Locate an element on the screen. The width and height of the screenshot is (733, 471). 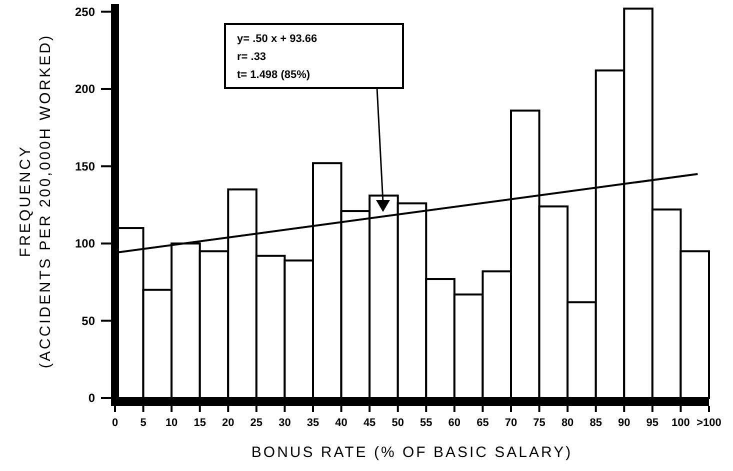
x-tick-label: 45 is located at coordinates (369, 423).